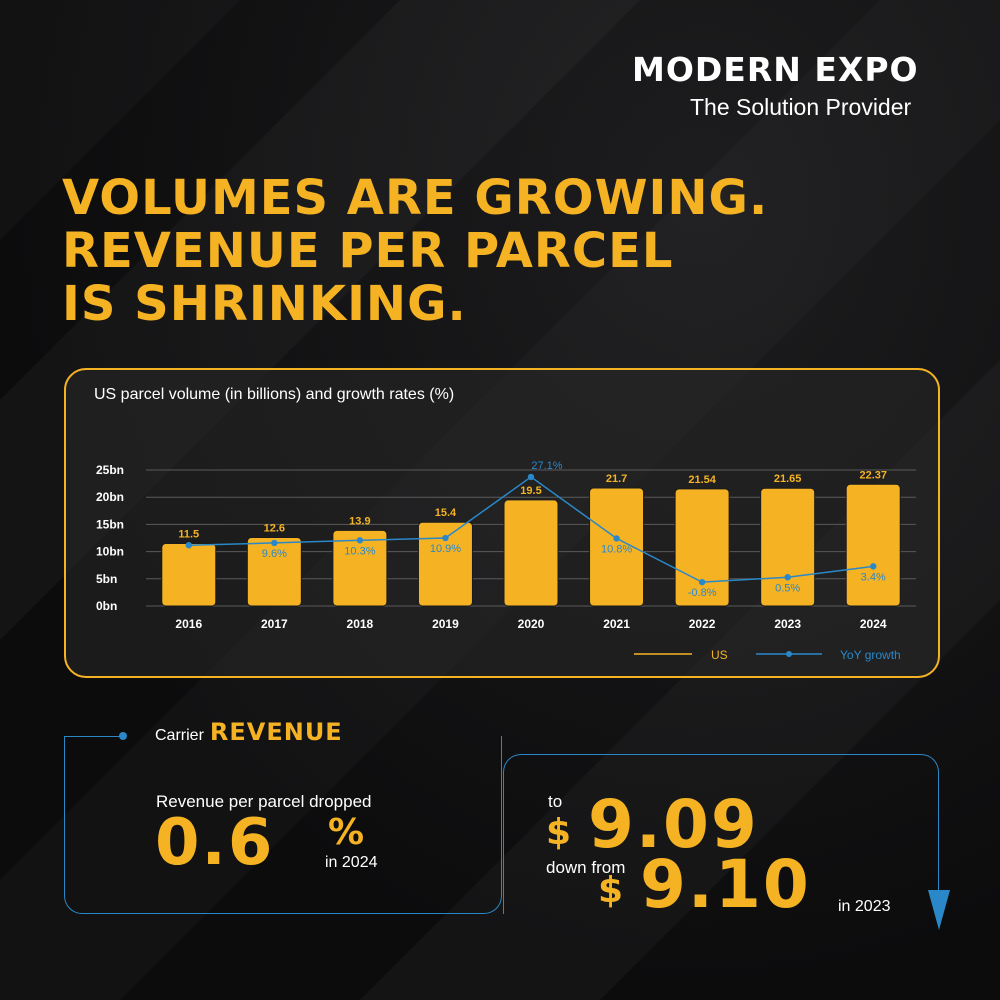  Describe the element at coordinates (106, 579) in the screenshot. I see `y-tick-label: 5bn` at that location.